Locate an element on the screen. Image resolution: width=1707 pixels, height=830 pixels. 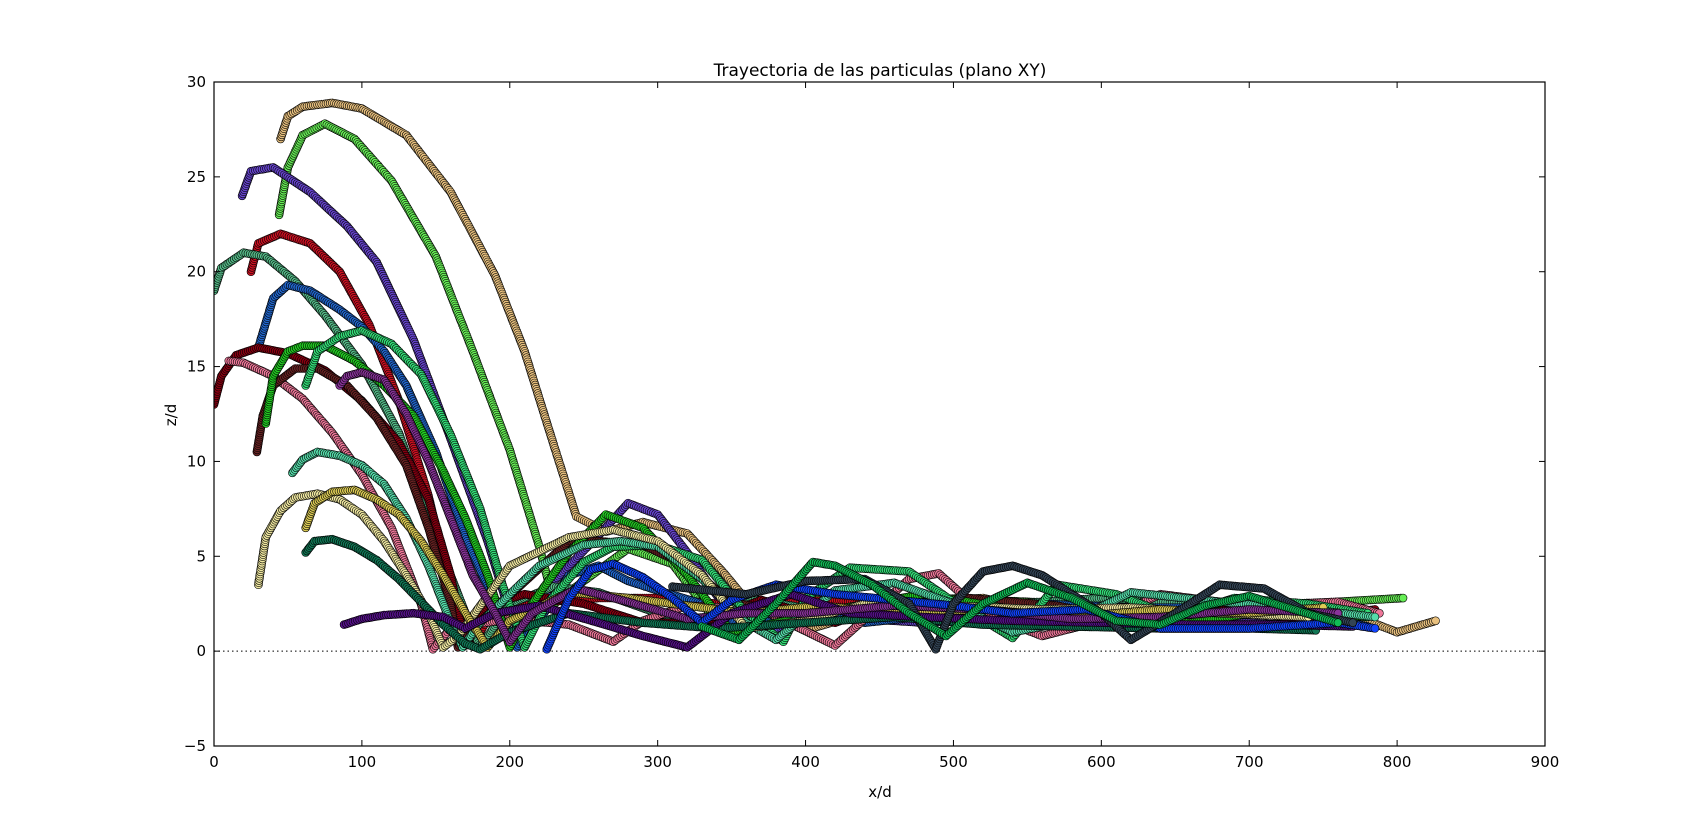
y-axis-label: z/d is located at coordinates (171, 415).